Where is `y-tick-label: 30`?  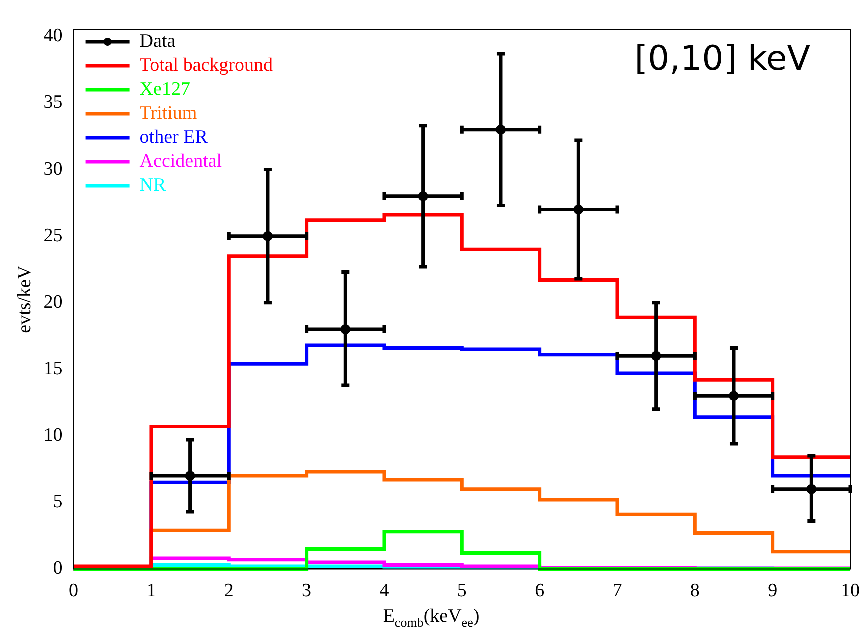
y-tick-label: 30 is located at coordinates (53, 169).